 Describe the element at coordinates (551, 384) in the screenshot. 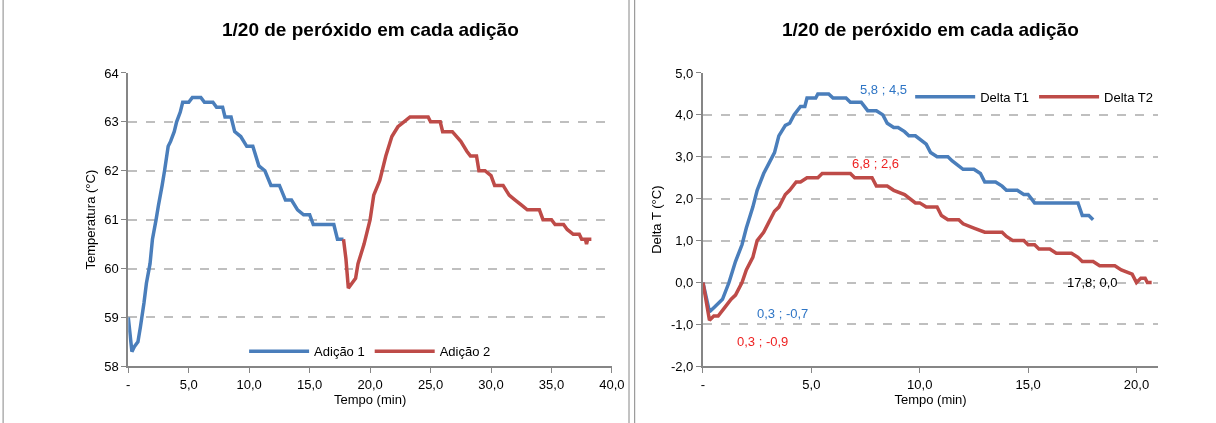

I see `x-tick-label: 35,0` at that location.